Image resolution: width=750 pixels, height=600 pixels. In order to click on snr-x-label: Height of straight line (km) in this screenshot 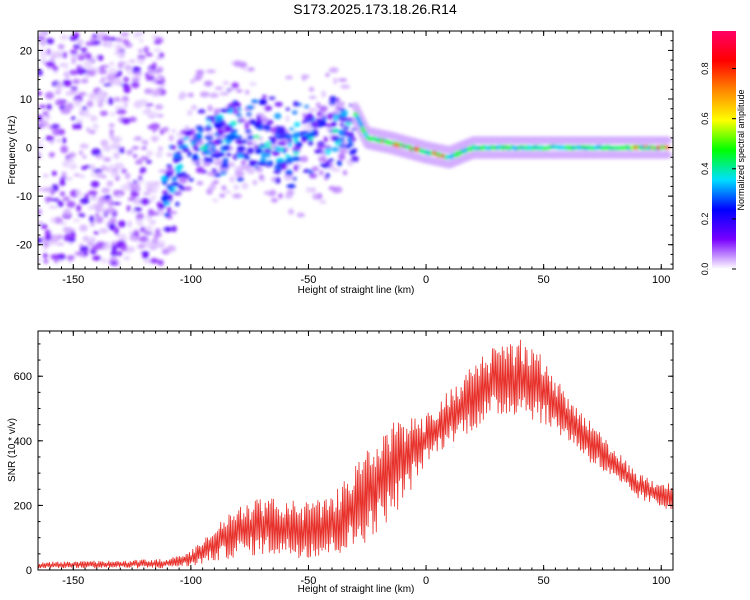, I will do `click(356, 589)`.